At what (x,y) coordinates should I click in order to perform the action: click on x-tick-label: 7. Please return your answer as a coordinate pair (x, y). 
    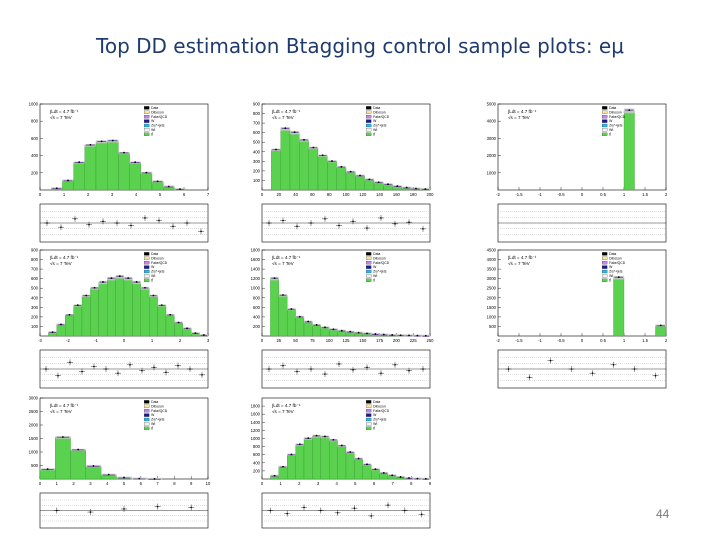
    Looking at the image, I should click on (157, 483).